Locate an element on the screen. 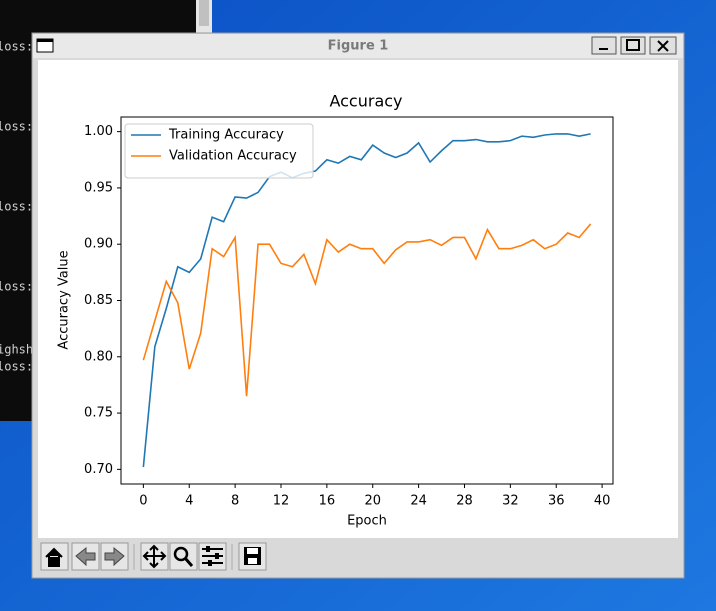 The height and width of the screenshot is (611, 716). x-tick-label: 40 is located at coordinates (602, 501).